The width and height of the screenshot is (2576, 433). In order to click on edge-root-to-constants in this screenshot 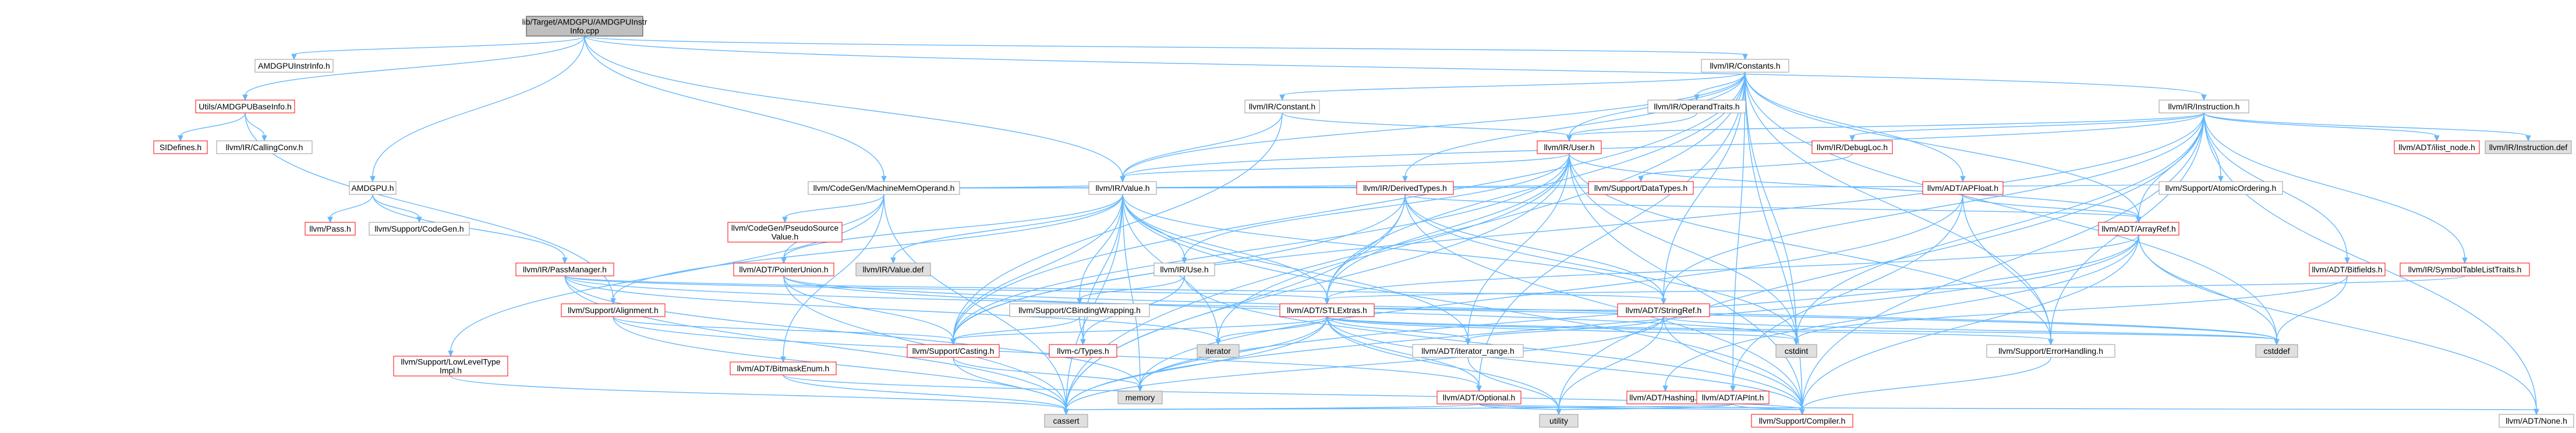, I will do `click(1166, 48)`.